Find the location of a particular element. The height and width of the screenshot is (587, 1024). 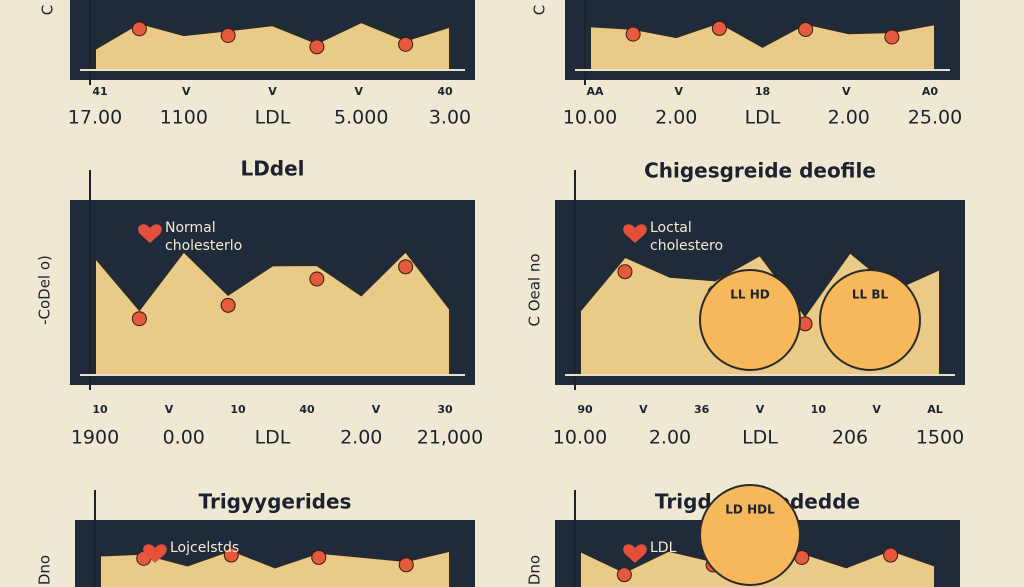

panel-title: Chigesgreide deofile is located at coordinates (760, 171).